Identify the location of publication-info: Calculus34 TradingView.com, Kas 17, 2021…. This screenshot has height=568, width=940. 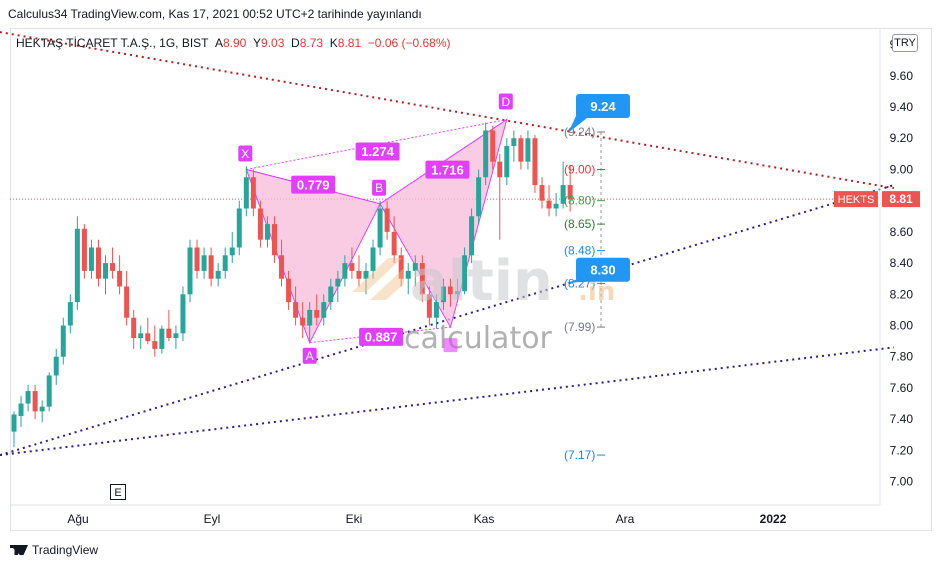
(215, 14).